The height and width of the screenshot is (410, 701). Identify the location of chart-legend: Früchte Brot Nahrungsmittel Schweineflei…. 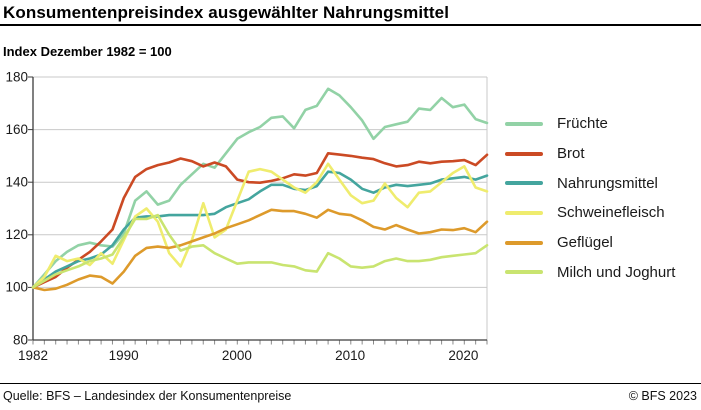
(600, 198).